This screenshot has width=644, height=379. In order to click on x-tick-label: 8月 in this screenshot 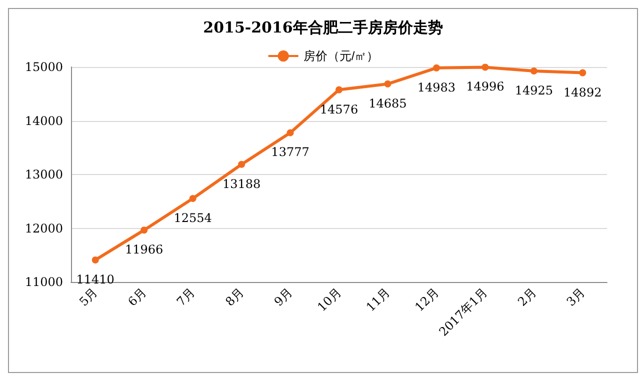, I will do `click(234, 297)`.